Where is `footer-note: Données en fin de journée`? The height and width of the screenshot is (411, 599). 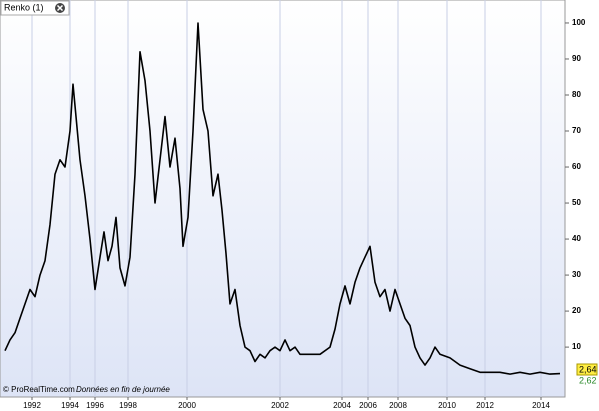
footer-note: Données en fin de journée is located at coordinates (123, 389).